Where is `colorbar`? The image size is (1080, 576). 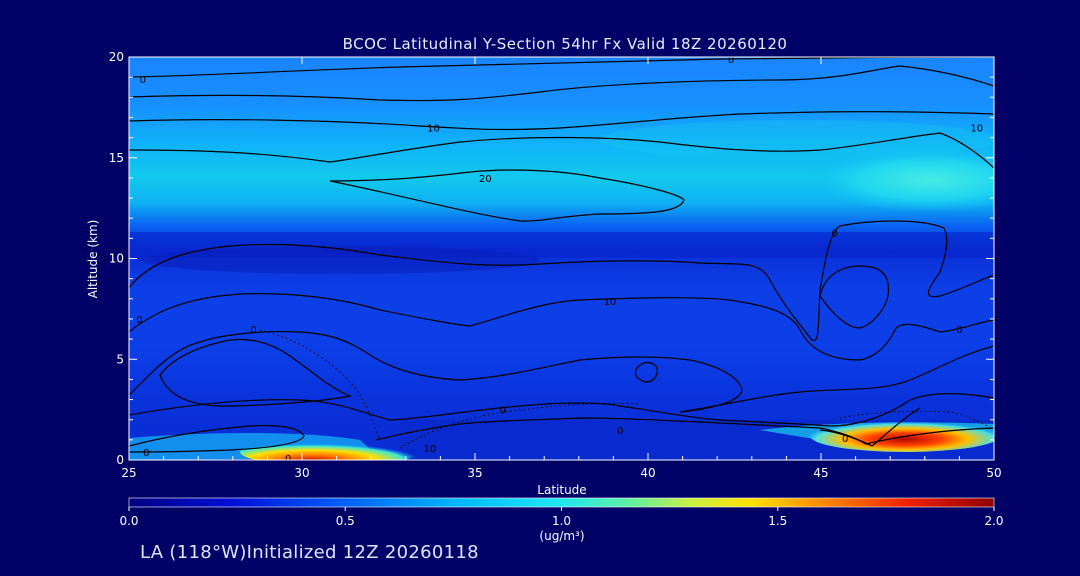
colorbar is located at coordinates (561, 502).